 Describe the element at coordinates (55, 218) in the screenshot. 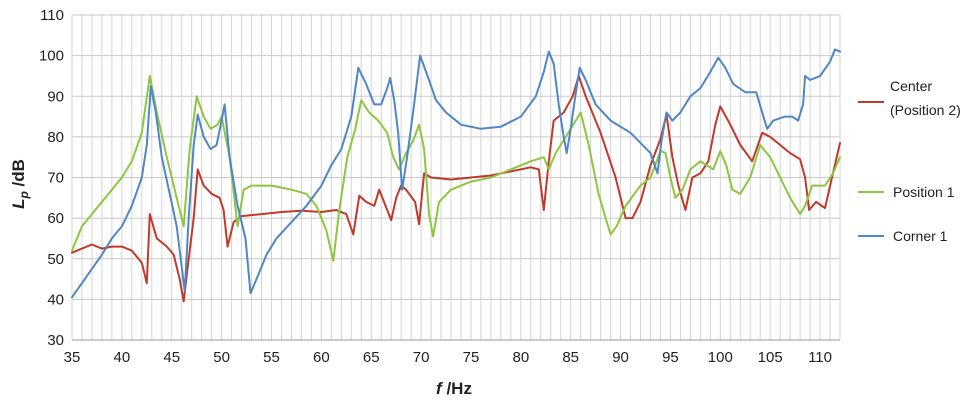

I see `y-tick-label: 60` at that location.